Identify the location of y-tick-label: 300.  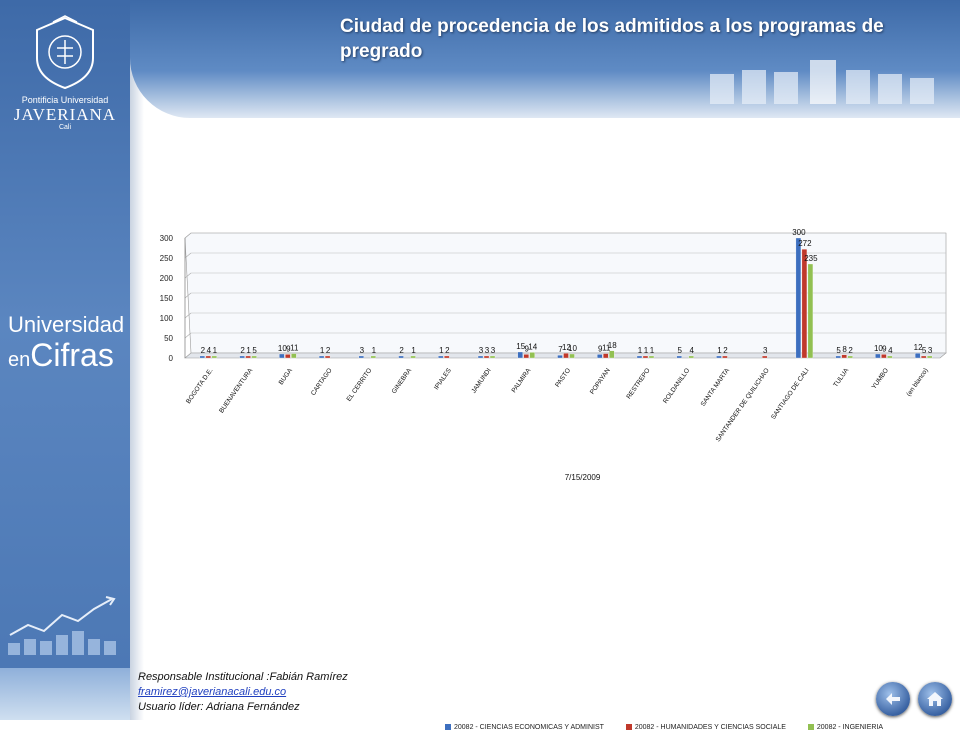
(167, 238).